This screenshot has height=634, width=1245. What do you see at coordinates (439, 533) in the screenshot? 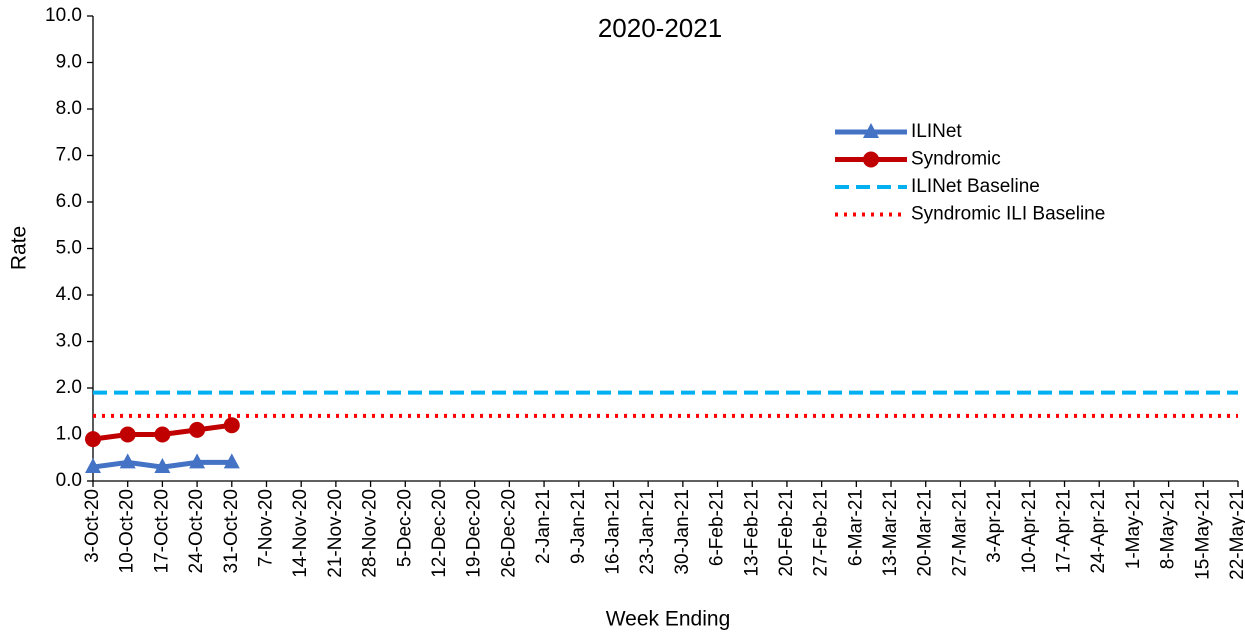
I see `x-tick-label: 12-Dec-20` at bounding box center [439, 533].